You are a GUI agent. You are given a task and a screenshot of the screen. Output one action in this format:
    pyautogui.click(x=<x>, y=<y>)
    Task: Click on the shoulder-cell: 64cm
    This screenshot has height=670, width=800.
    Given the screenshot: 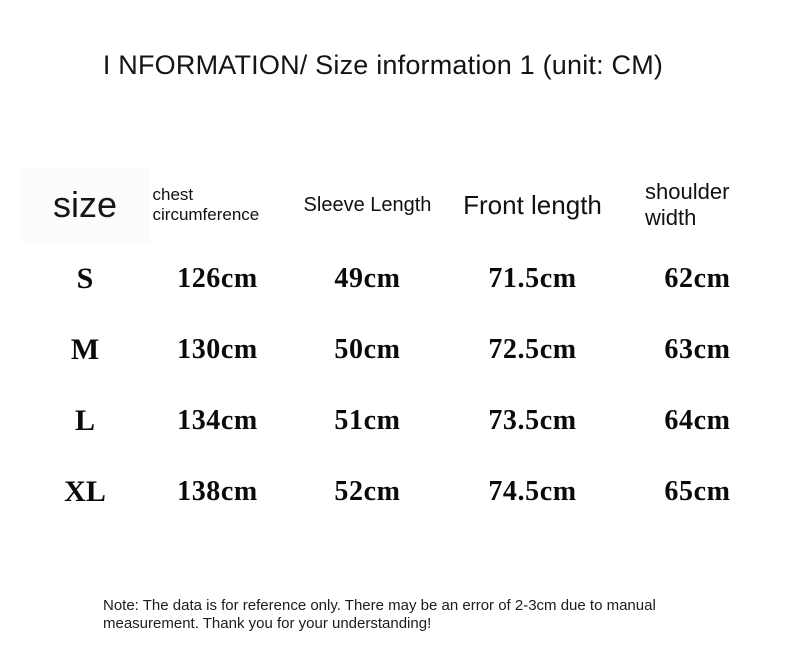 What is the action you would take?
    pyautogui.click(x=697, y=420)
    